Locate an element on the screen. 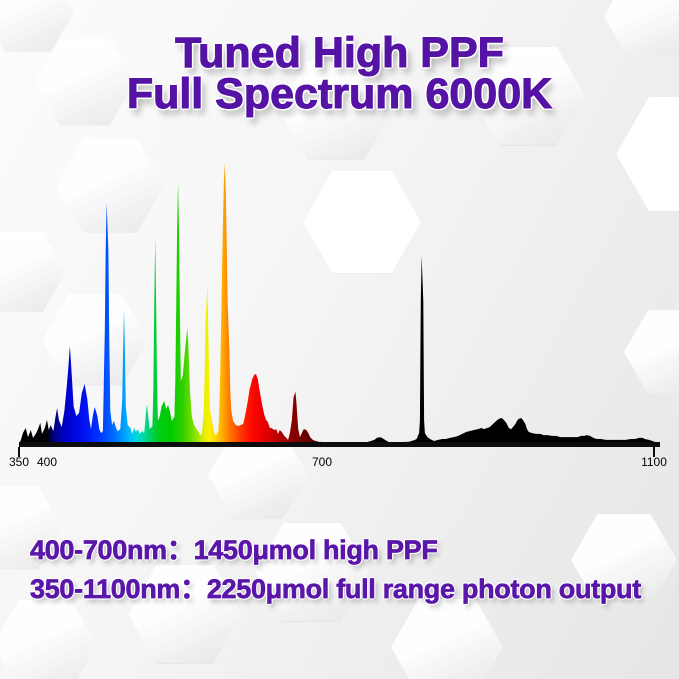 Image resolution: width=679 pixels, height=679 pixels. ppf-400-700-text: 400-700nm：1450μmol high PPF is located at coordinates (234, 550).